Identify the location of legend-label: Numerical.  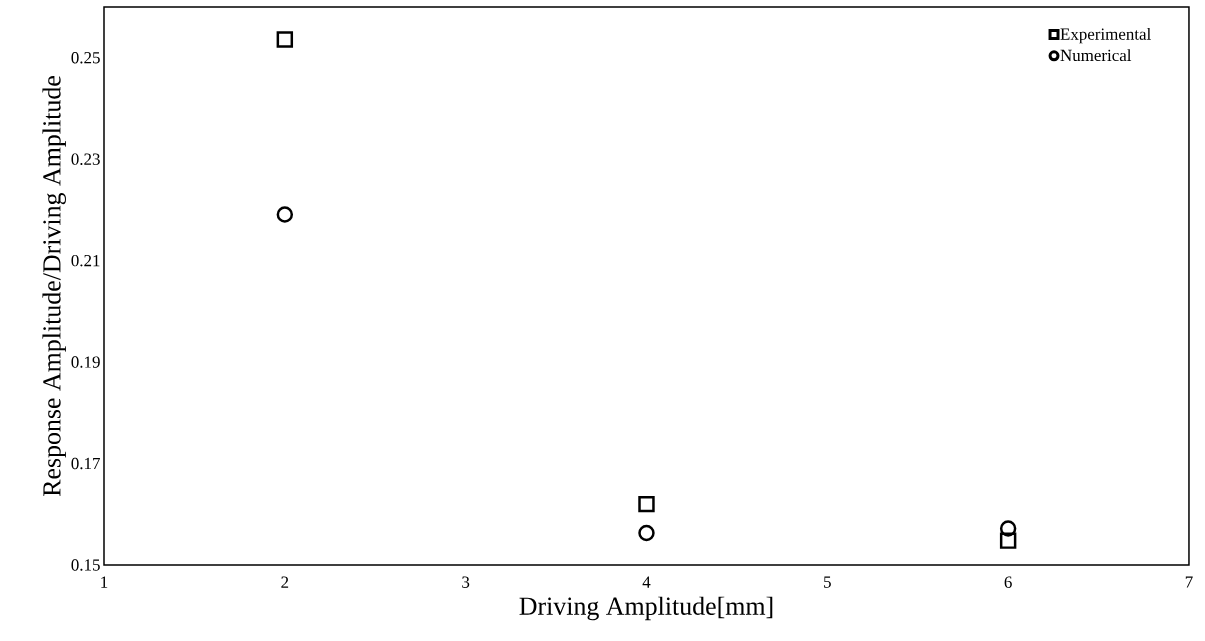
(1096, 55).